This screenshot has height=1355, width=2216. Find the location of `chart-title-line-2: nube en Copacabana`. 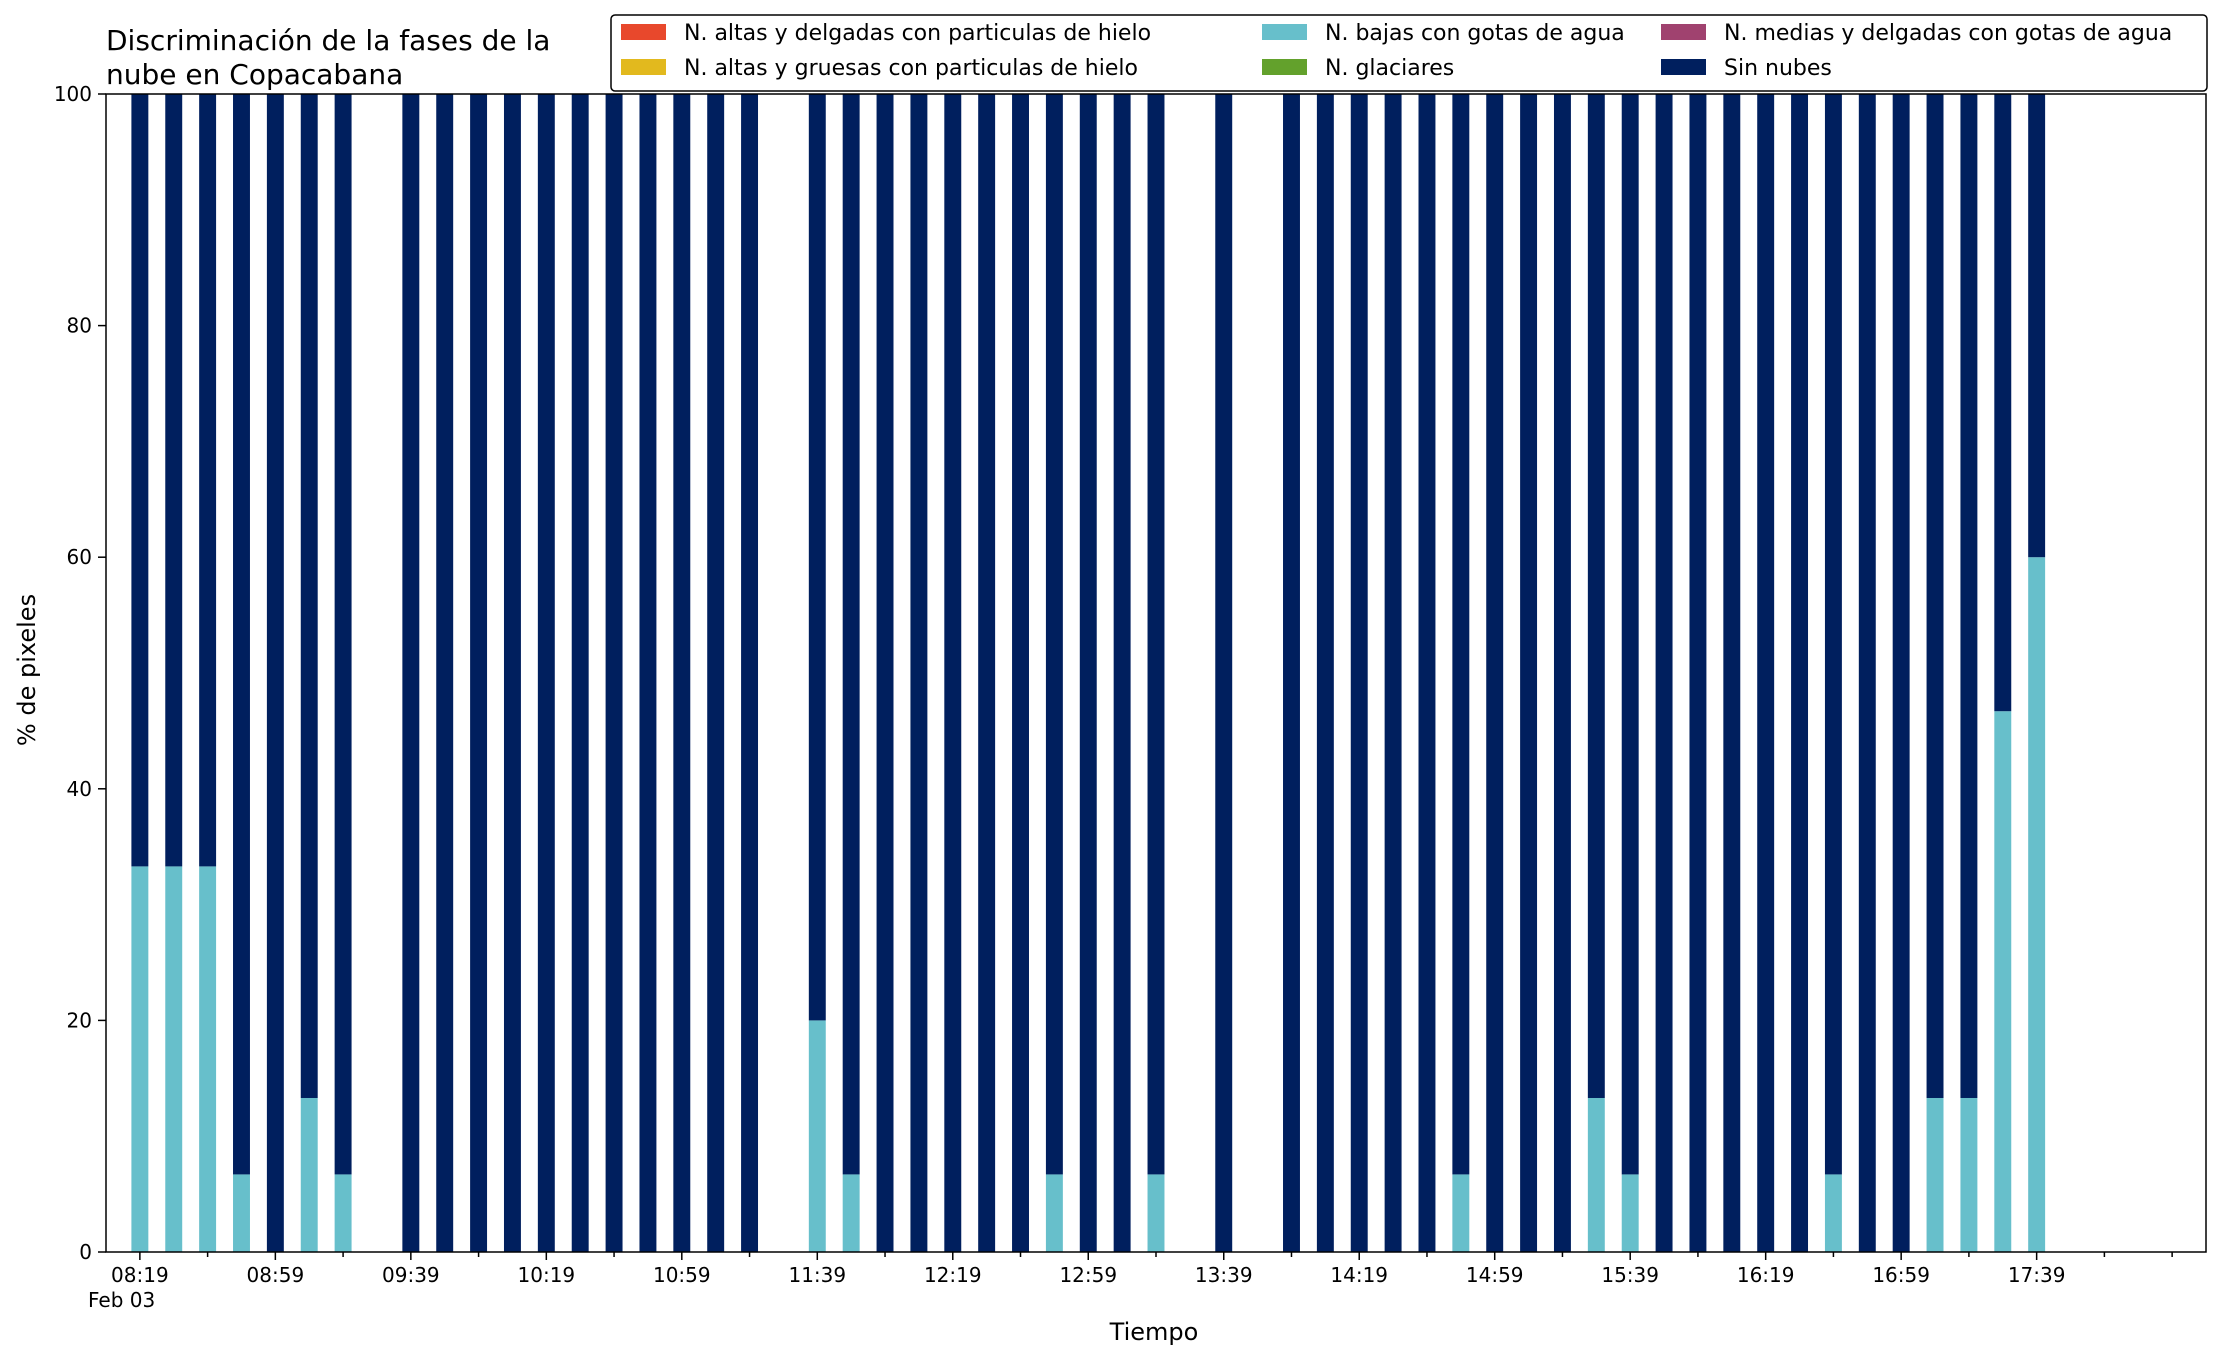

chart-title-line-2: nube en Copacabana is located at coordinates (254, 74).